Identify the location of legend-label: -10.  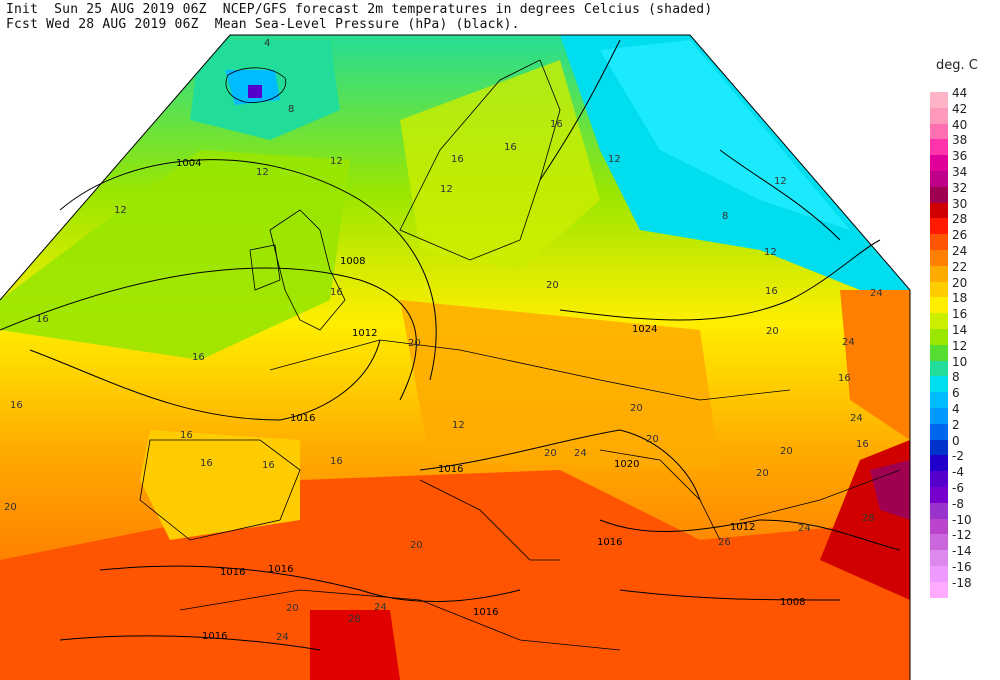
(962, 519).